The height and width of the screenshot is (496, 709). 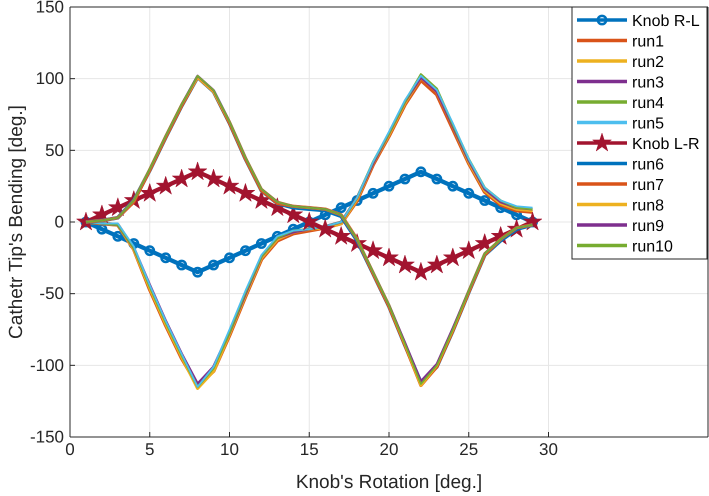 I want to click on y-tick-label: 150, so click(x=50, y=8).